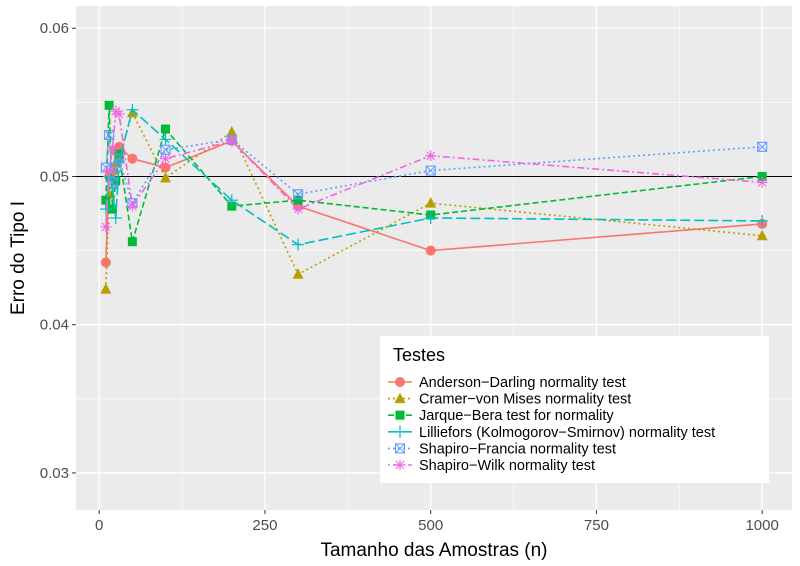 The image size is (800, 566). What do you see at coordinates (517, 449) in the screenshot?
I see `legend-label: Shapiro−Francia normality test` at bounding box center [517, 449].